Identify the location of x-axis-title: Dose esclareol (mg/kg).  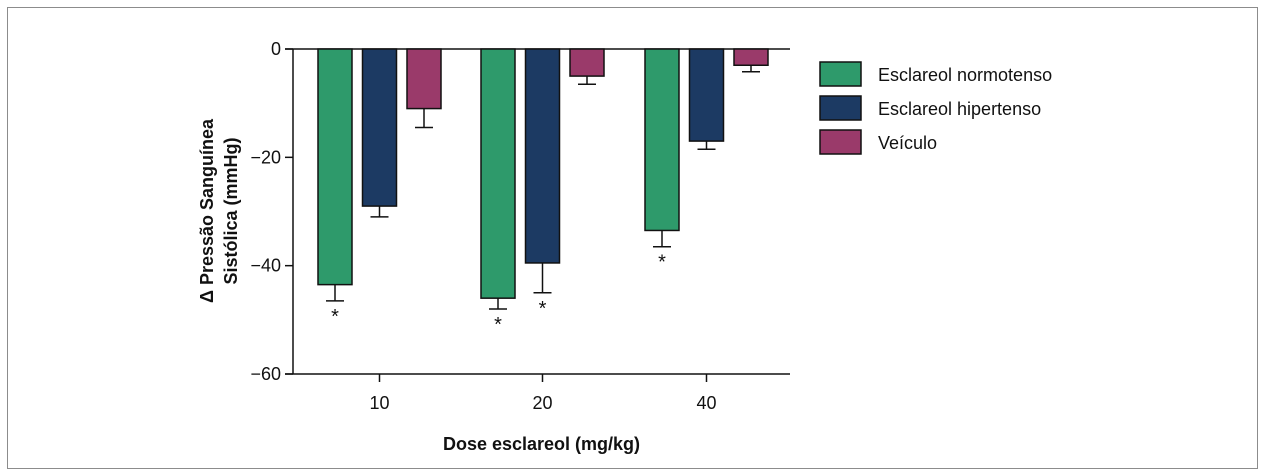
(541, 444).